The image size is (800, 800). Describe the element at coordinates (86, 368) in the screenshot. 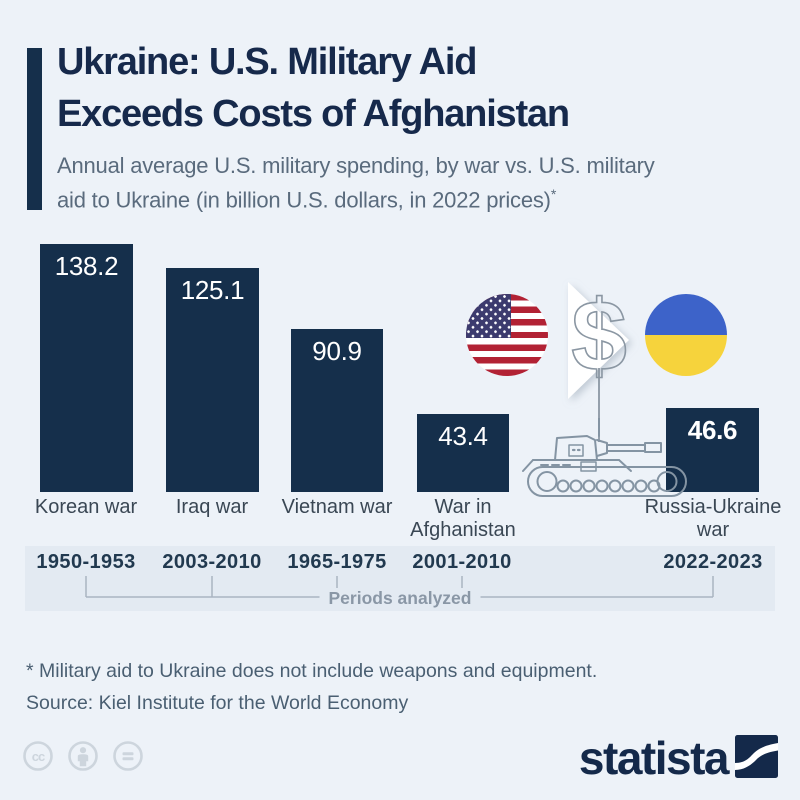

I see `bar-korean-war: 138.2` at that location.